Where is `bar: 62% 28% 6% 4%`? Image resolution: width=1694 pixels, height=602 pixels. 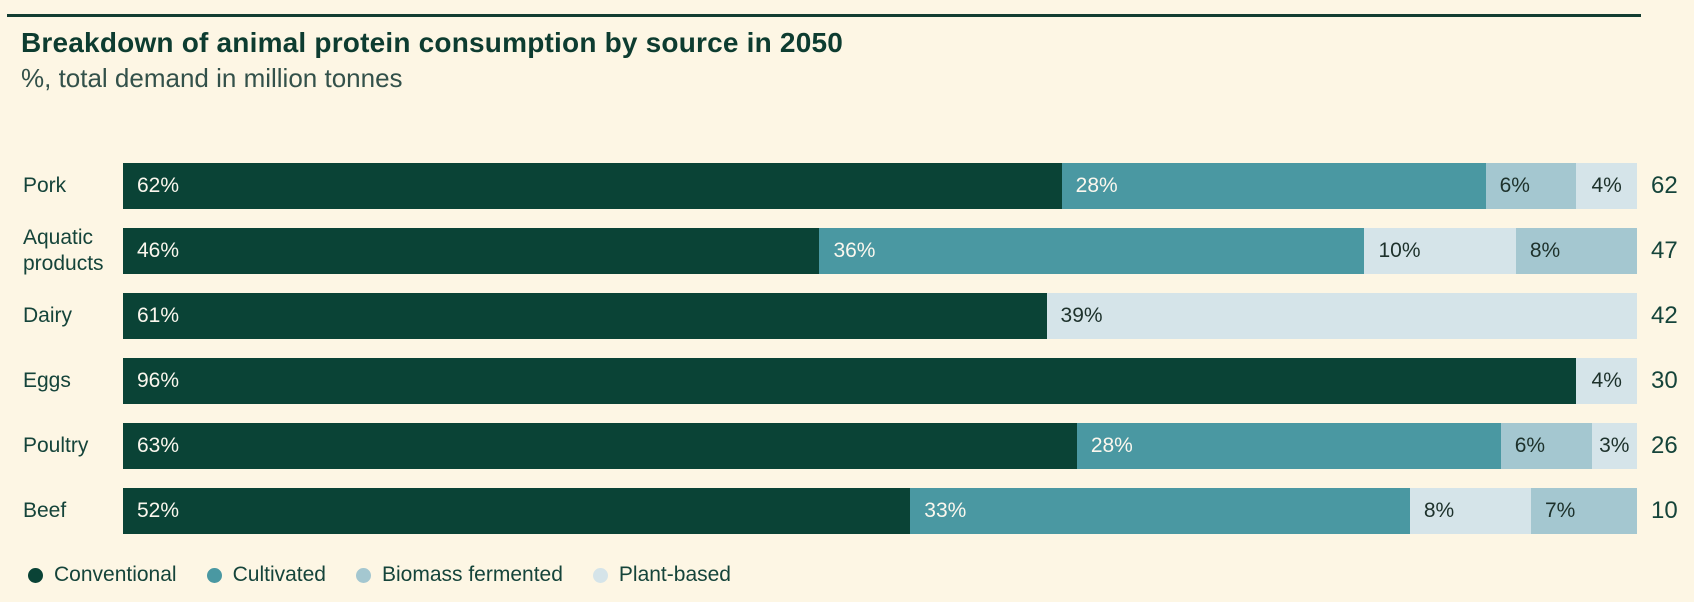 bar: 62% 28% 6% 4% is located at coordinates (880, 186).